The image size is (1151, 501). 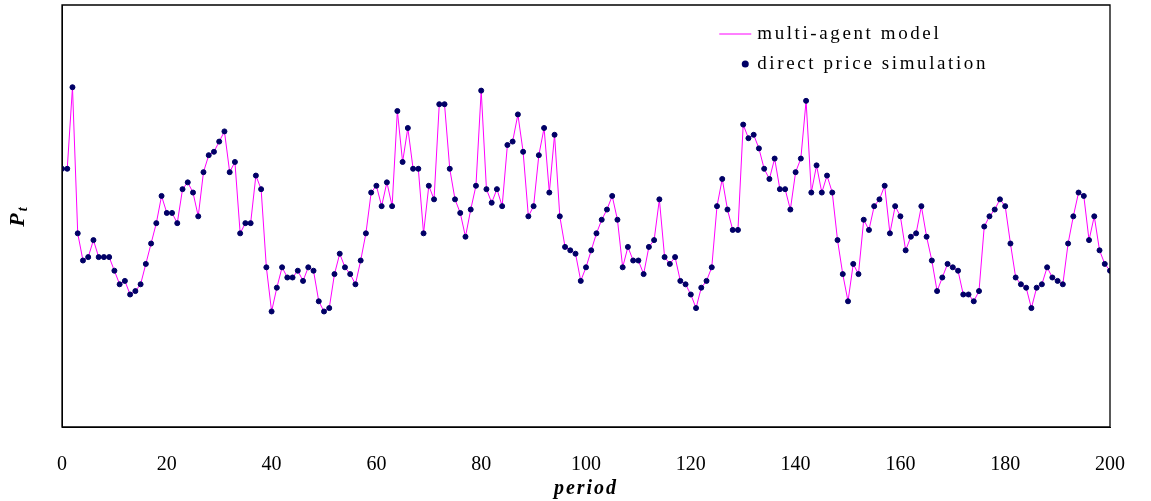 What do you see at coordinates (481, 463) in the screenshot?
I see `x-tick-label: 80` at bounding box center [481, 463].